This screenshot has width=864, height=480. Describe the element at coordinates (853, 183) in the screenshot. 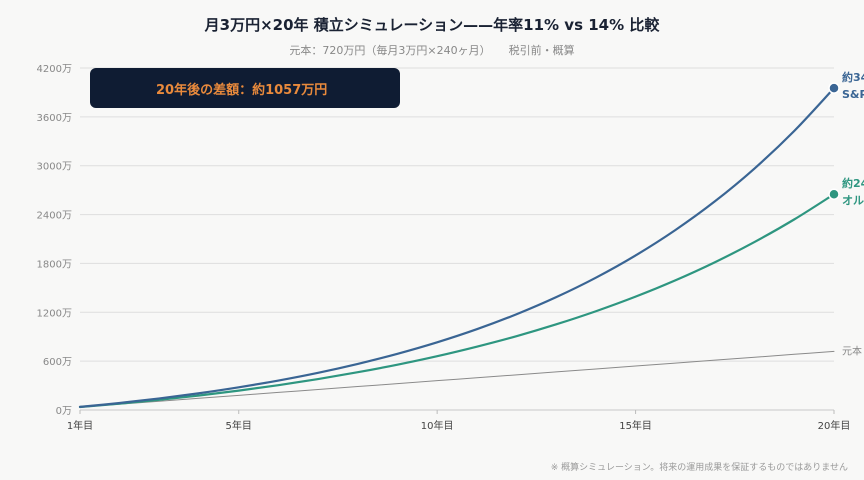

I see `series-end-value-label: 約24` at that location.